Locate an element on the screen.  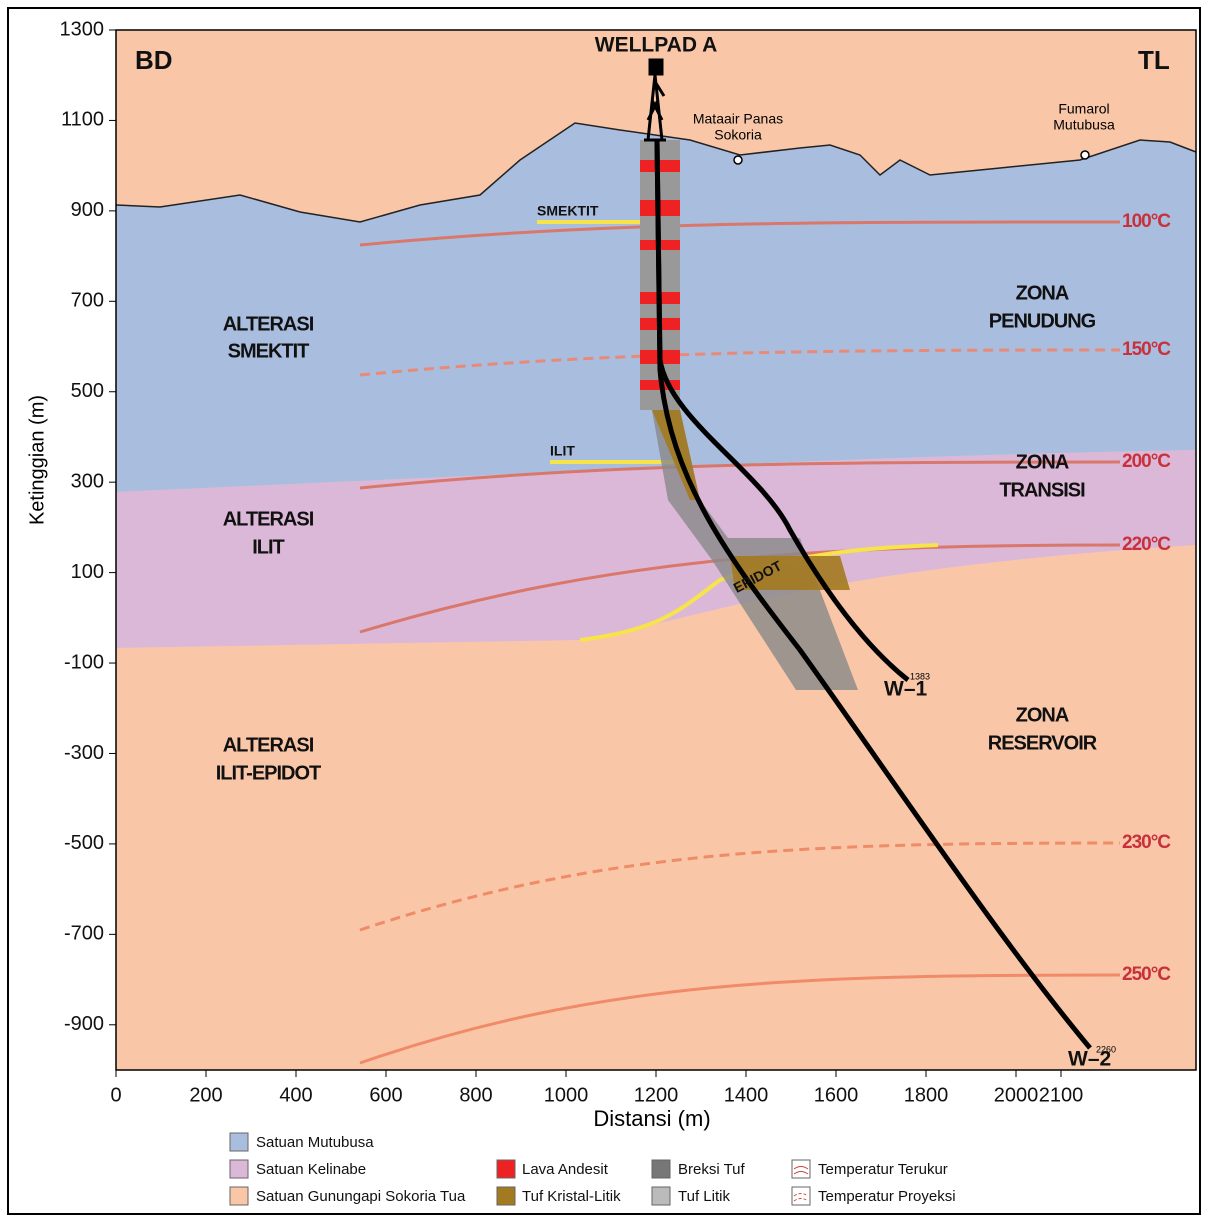
x-tick-label: 2000 is located at coordinates (1016, 1095).